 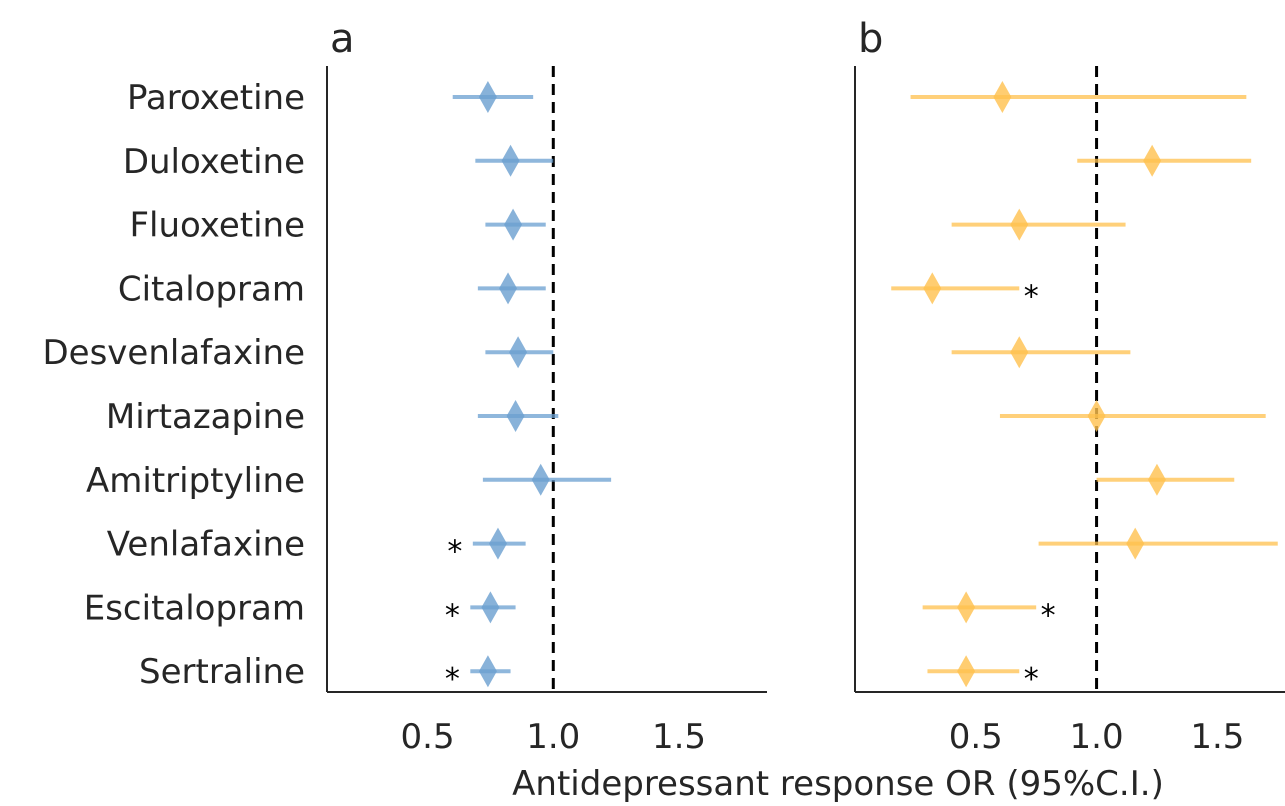 What do you see at coordinates (206, 545) in the screenshot?
I see `category-label: Venlafaxine` at bounding box center [206, 545].